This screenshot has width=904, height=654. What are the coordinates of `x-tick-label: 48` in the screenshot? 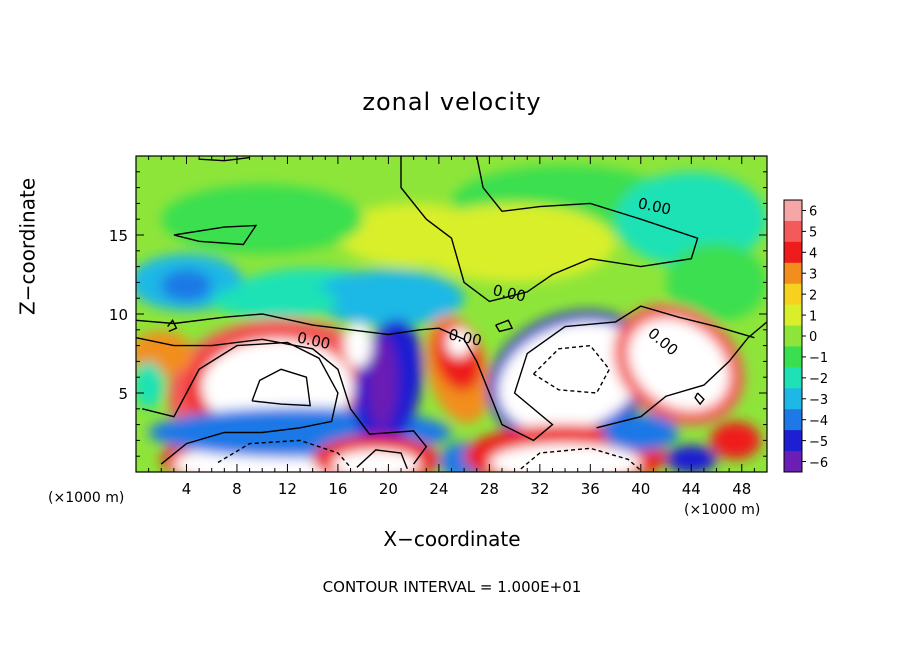 It's located at (741, 489).